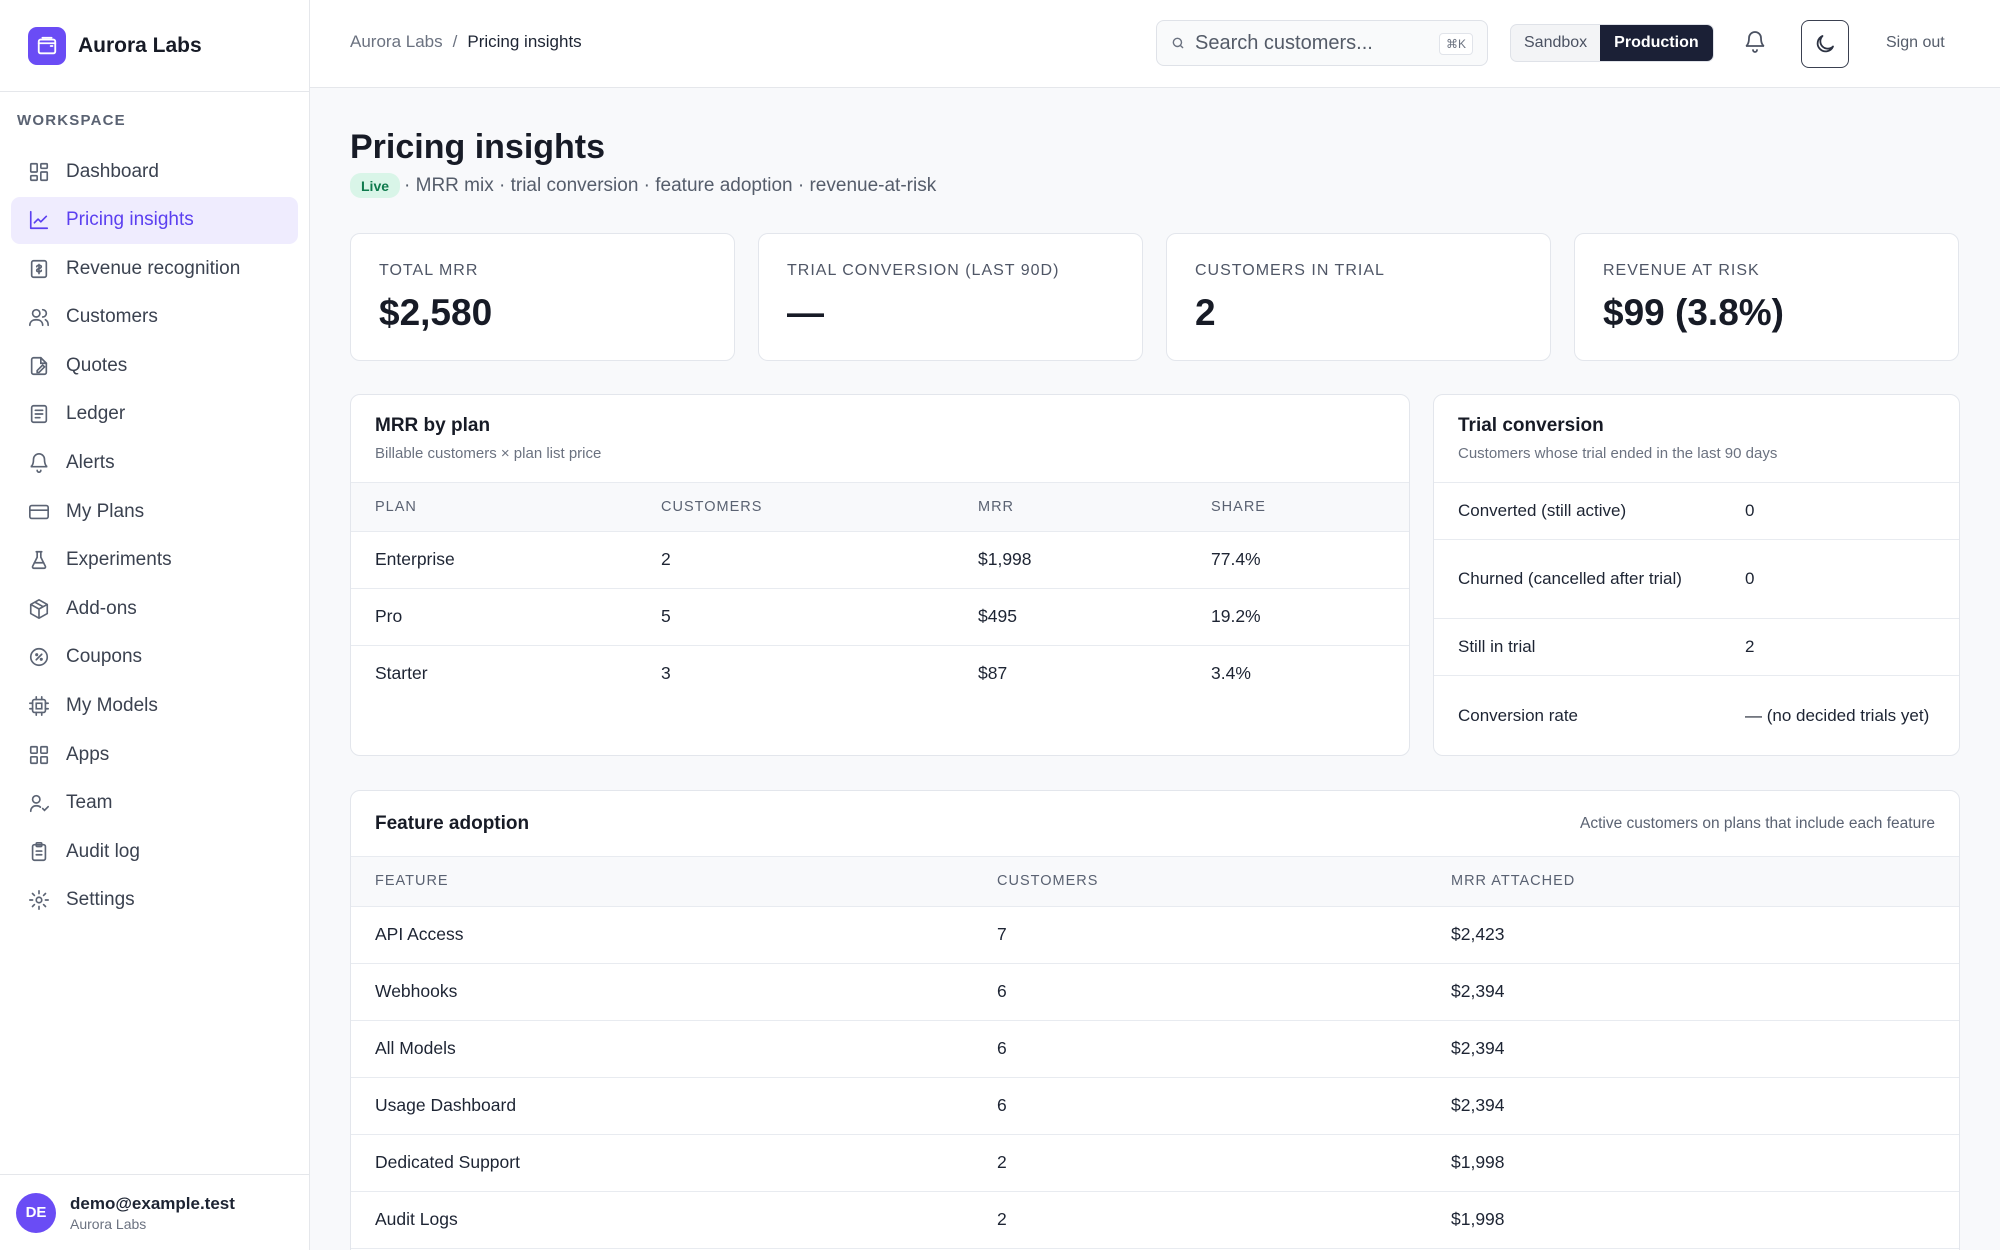 Image resolution: width=2000 pixels, height=1250 pixels. I want to click on brand: Aurora Labs, so click(154, 46).